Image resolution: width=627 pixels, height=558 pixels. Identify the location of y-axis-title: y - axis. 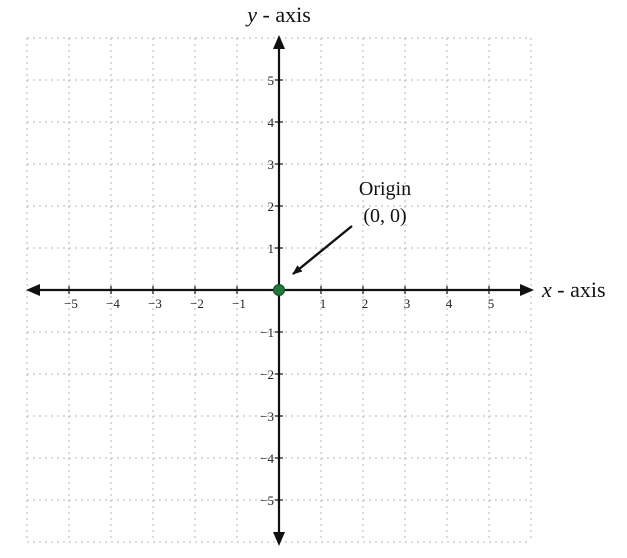
(278, 14).